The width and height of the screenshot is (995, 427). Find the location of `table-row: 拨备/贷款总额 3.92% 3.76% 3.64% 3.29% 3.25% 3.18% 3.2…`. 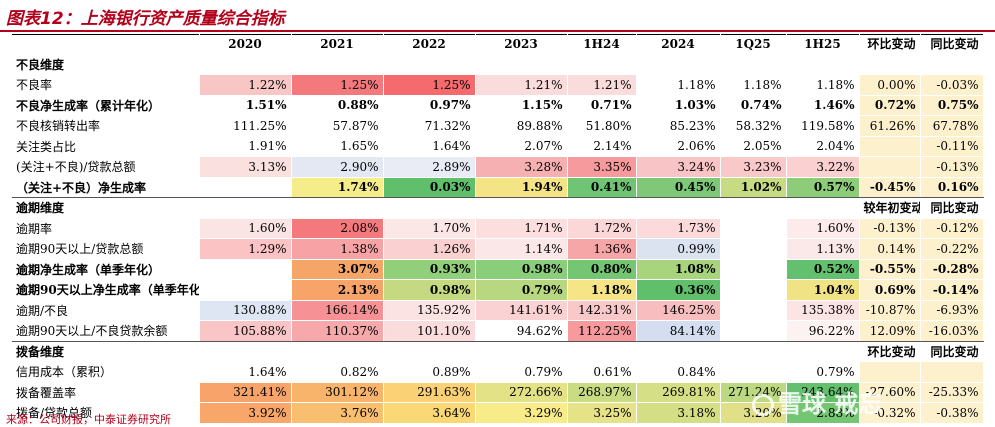

table-row: 拨备/贷款总额 3.92% 3.76% 3.64% 3.29% 3.25% 3.18% 3.2… is located at coordinates (498, 413).